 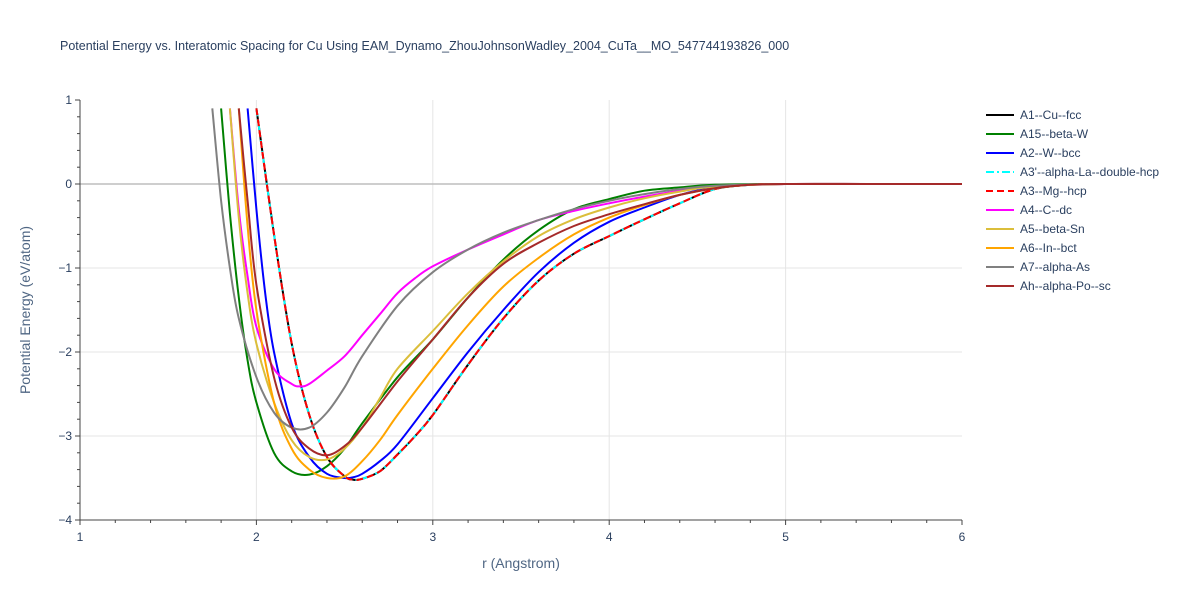 What do you see at coordinates (962, 537) in the screenshot?
I see `x-tick-label: 6` at bounding box center [962, 537].